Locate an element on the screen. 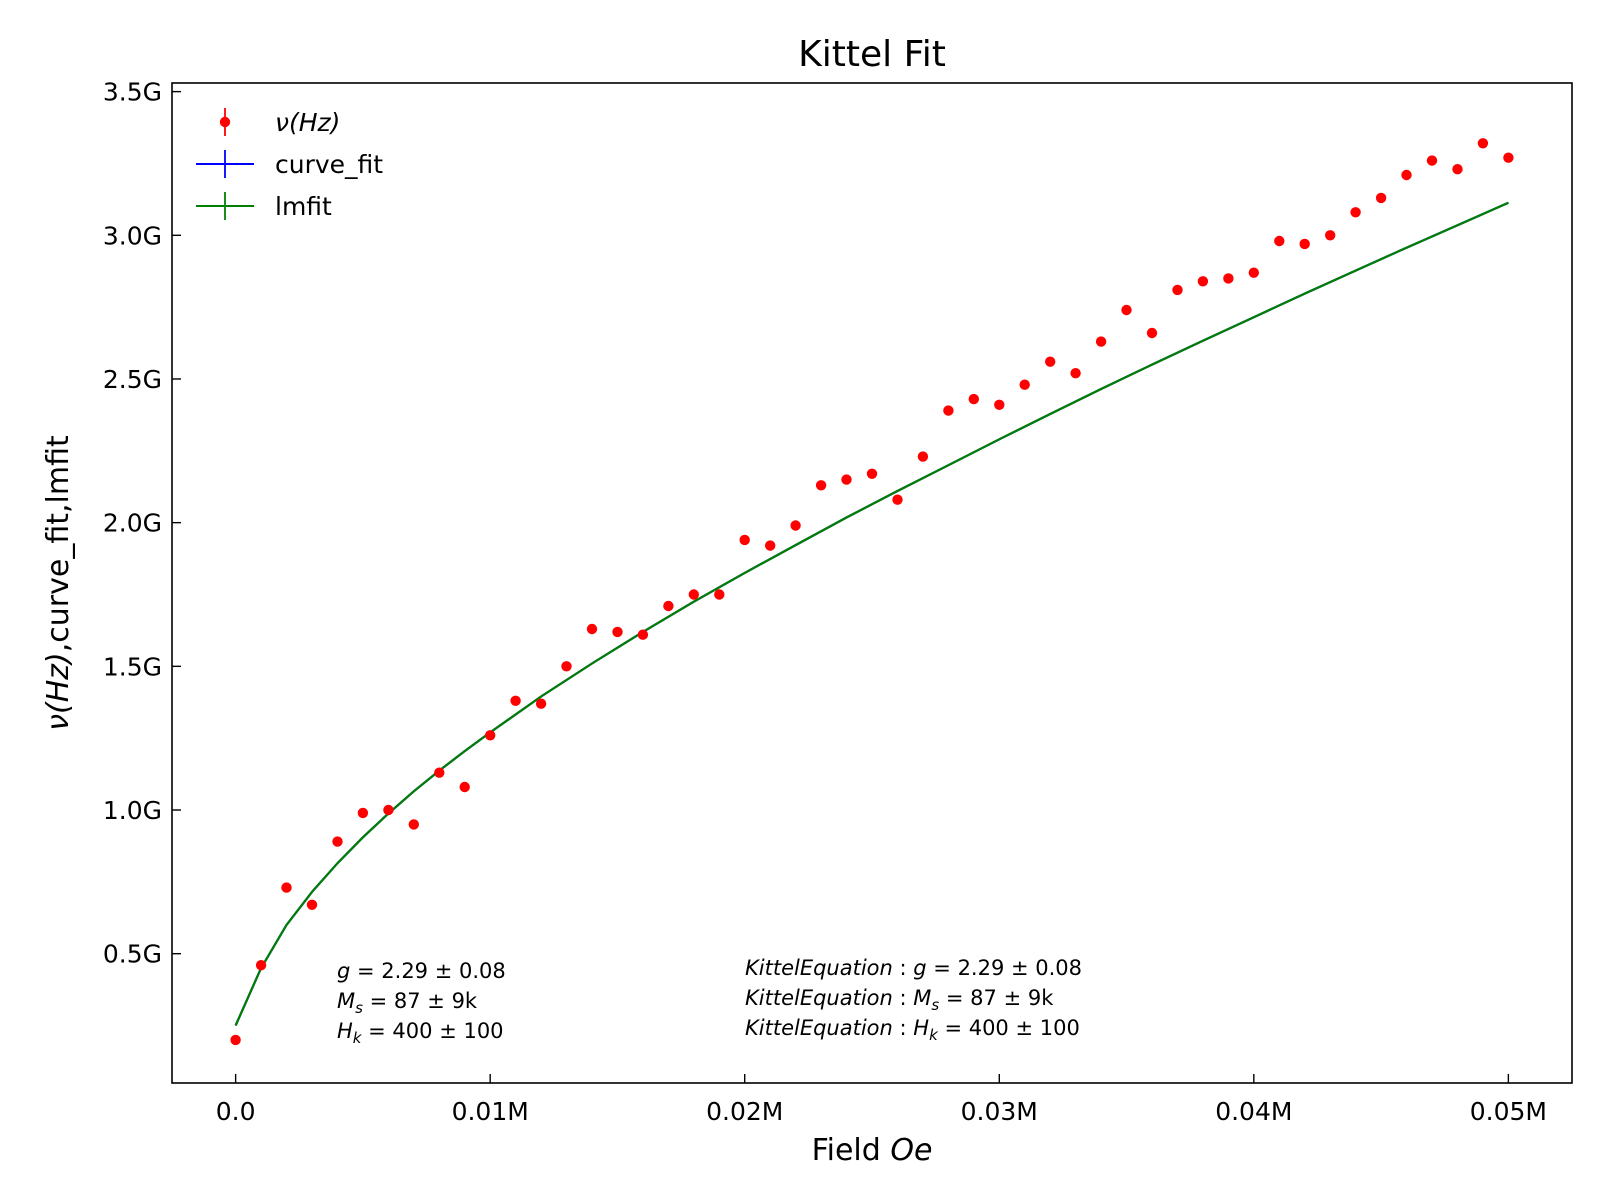 The height and width of the screenshot is (1200, 1600). y-tick-label: 0.5G is located at coordinates (132, 954).